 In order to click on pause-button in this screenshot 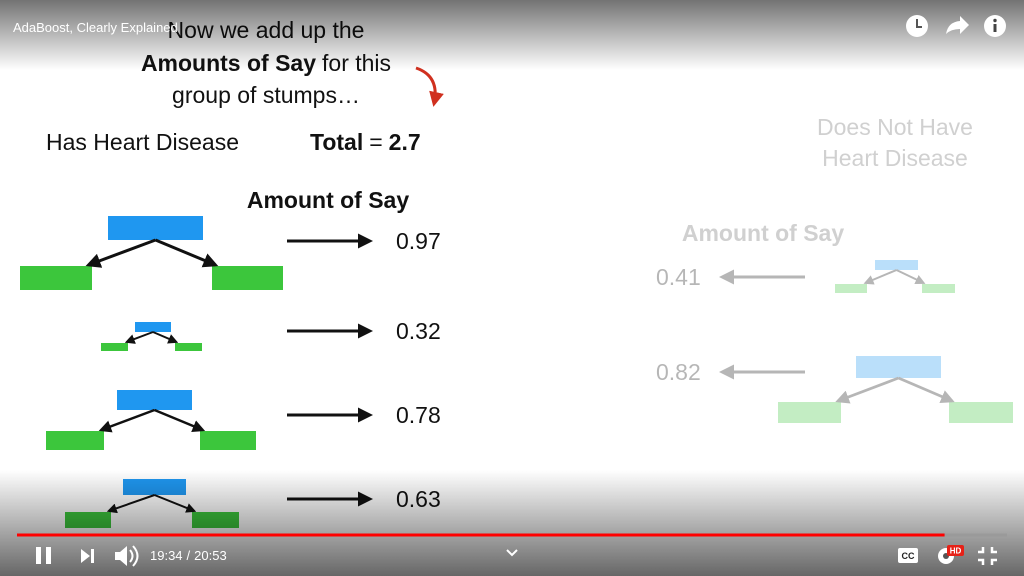, I will do `click(43, 555)`.